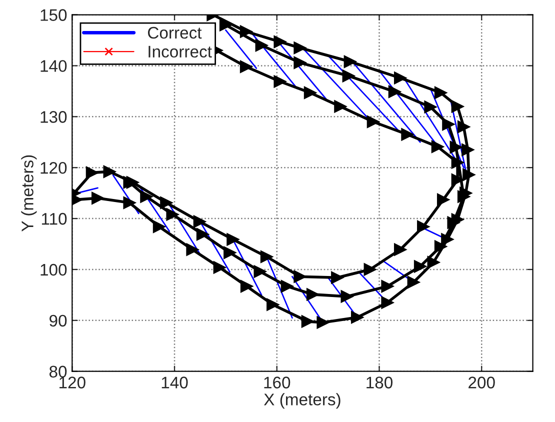 This screenshot has width=555, height=422. I want to click on x-tick-label: 140, so click(175, 382).